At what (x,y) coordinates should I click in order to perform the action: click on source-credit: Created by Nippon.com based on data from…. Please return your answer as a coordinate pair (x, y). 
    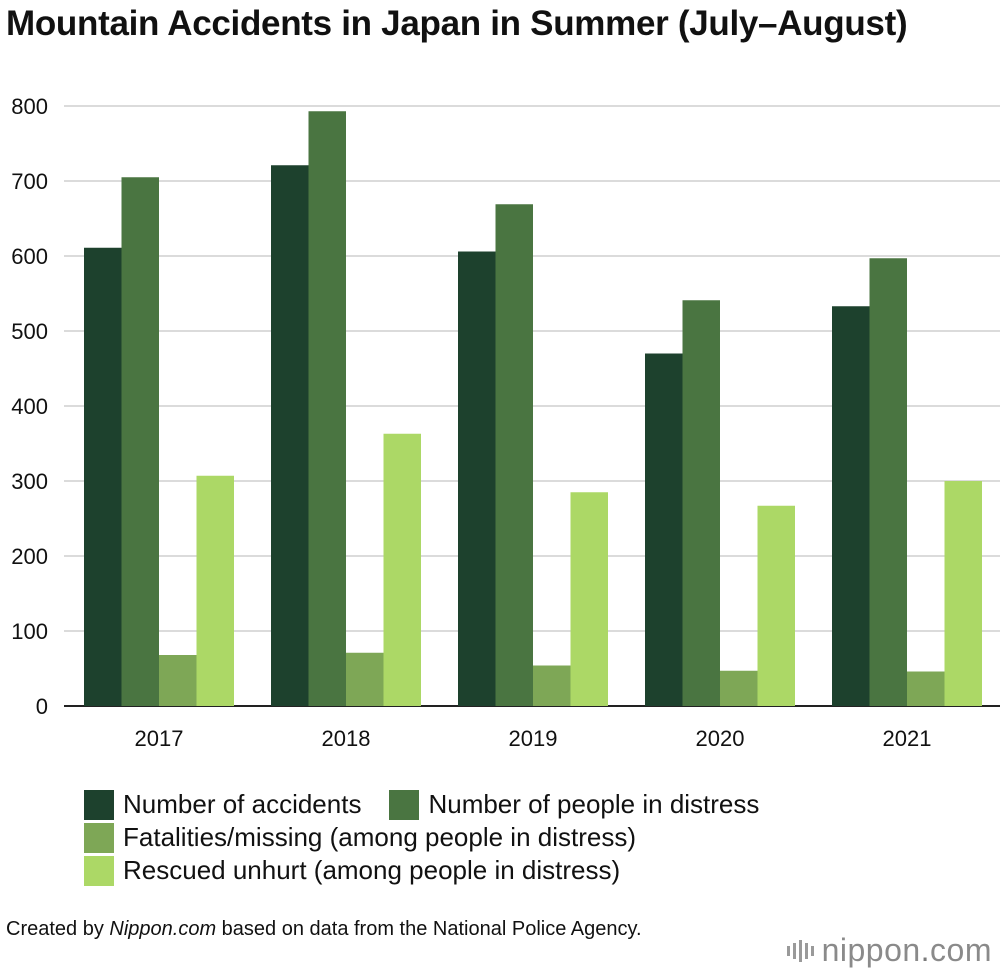
    Looking at the image, I should click on (366, 929).